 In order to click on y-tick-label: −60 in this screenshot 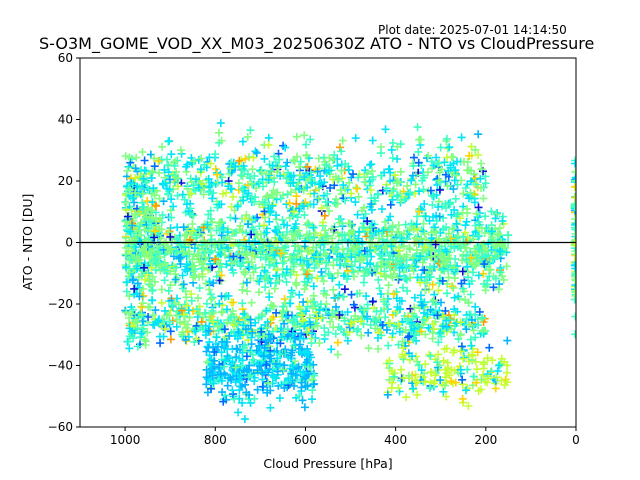, I will do `click(60, 427)`.